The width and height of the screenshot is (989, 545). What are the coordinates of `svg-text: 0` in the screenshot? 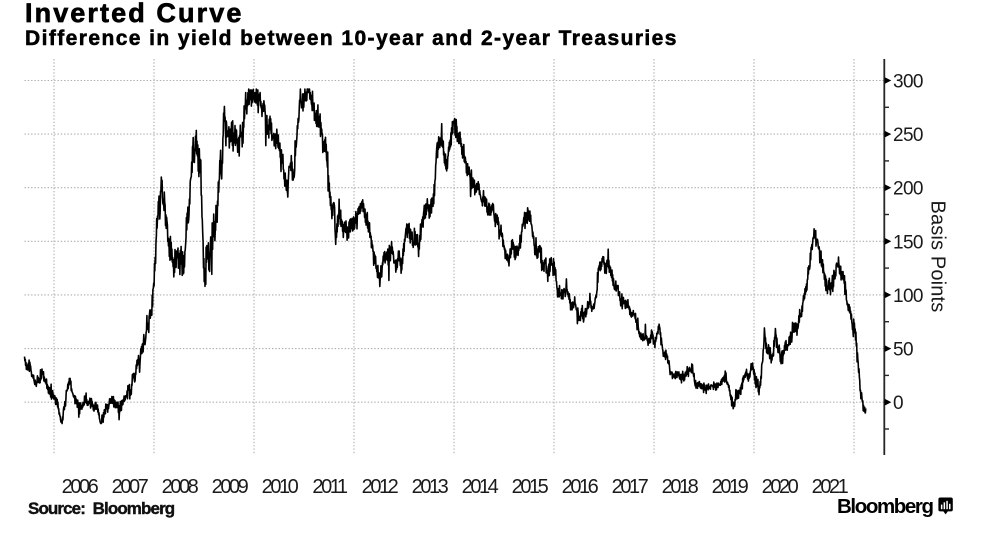 It's located at (898, 403).